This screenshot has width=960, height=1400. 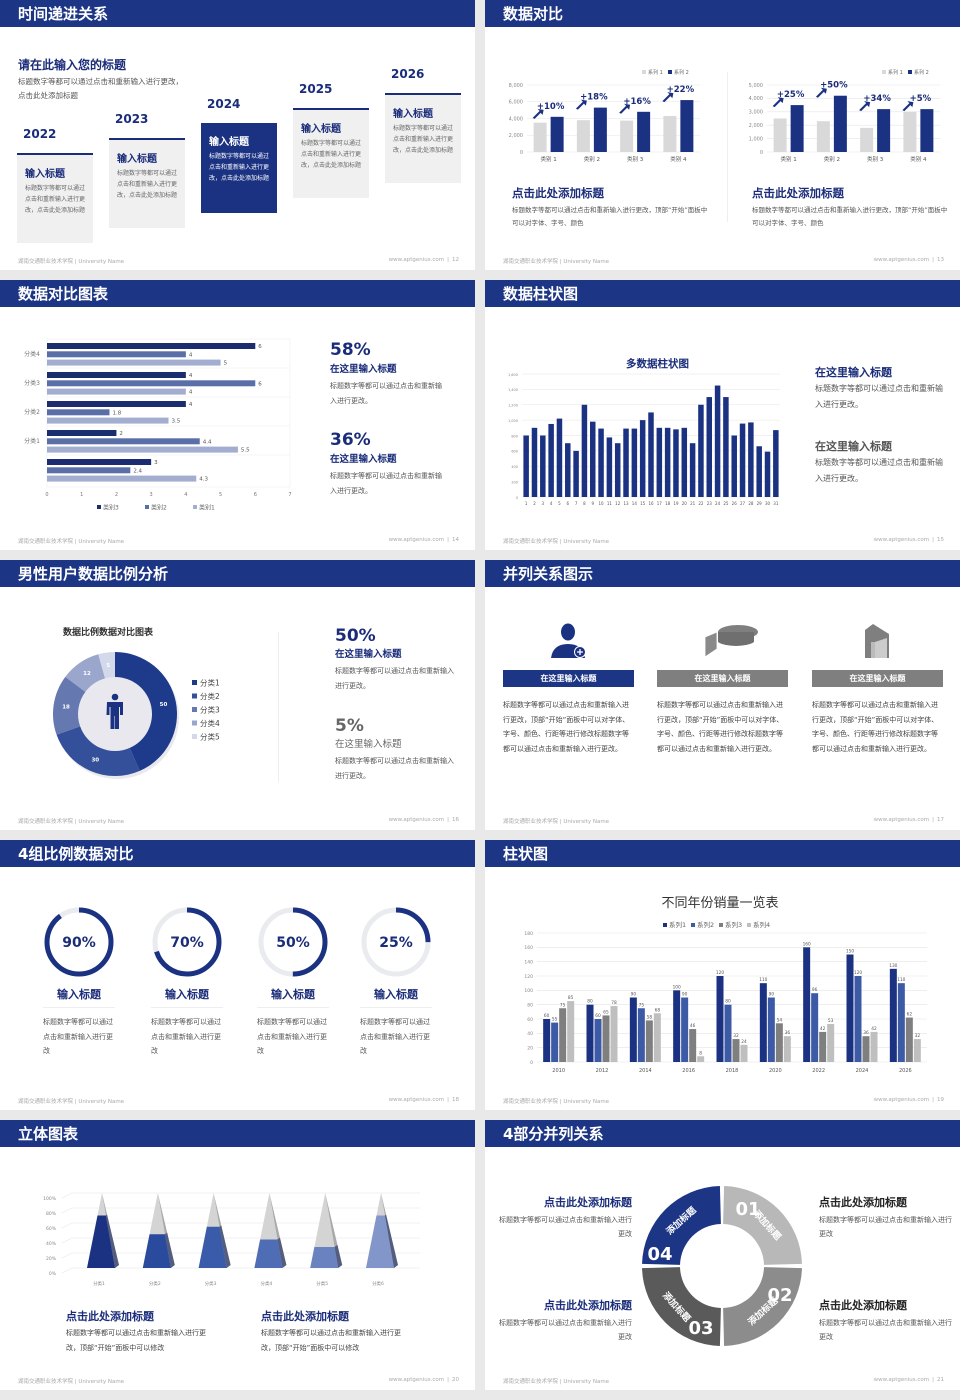 What do you see at coordinates (176, 422) in the screenshot?
I see `data-label: 3.5` at bounding box center [176, 422].